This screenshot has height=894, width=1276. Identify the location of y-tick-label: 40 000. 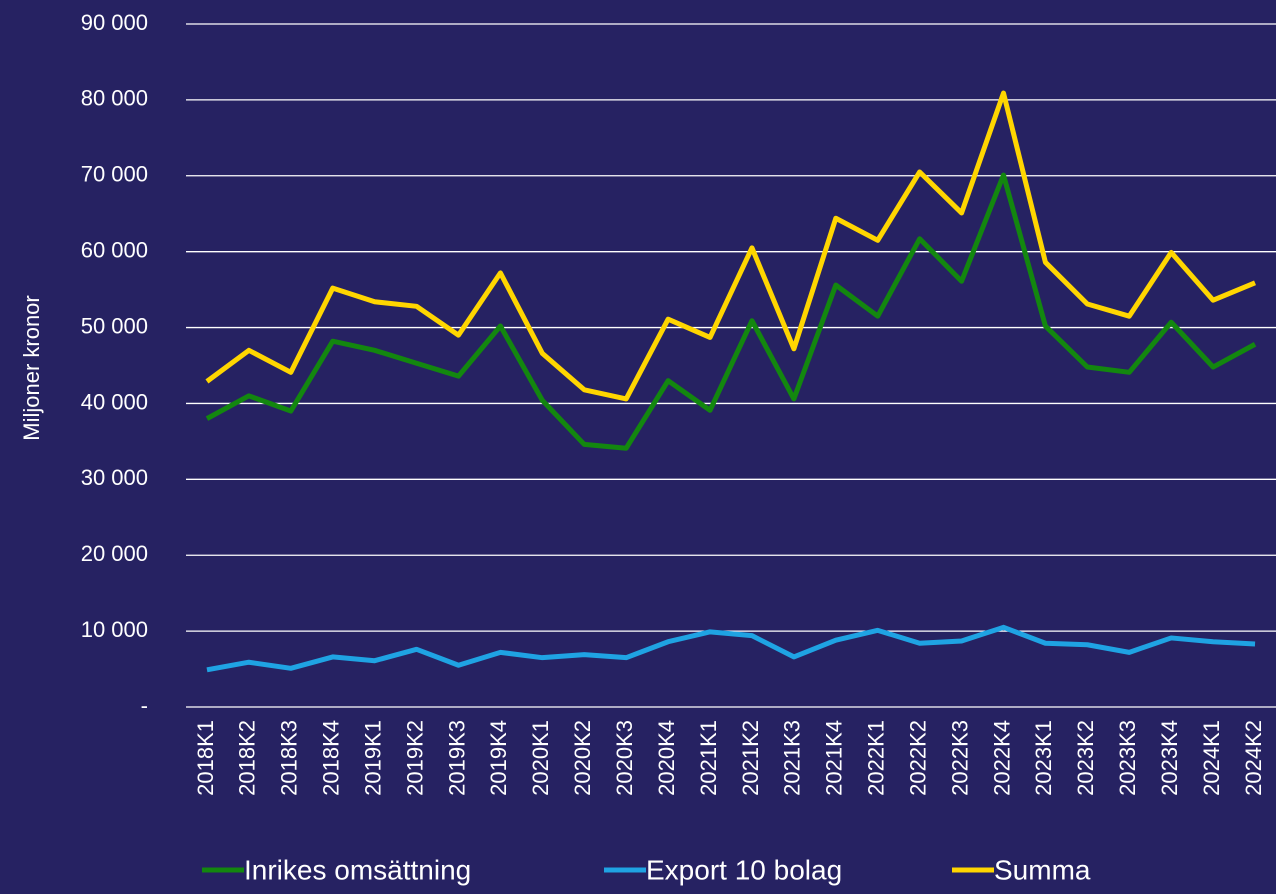
(114, 401).